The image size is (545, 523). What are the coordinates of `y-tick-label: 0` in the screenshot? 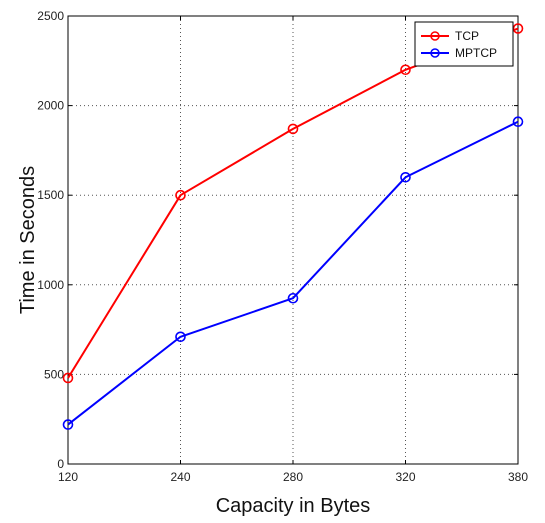 It's located at (60, 464).